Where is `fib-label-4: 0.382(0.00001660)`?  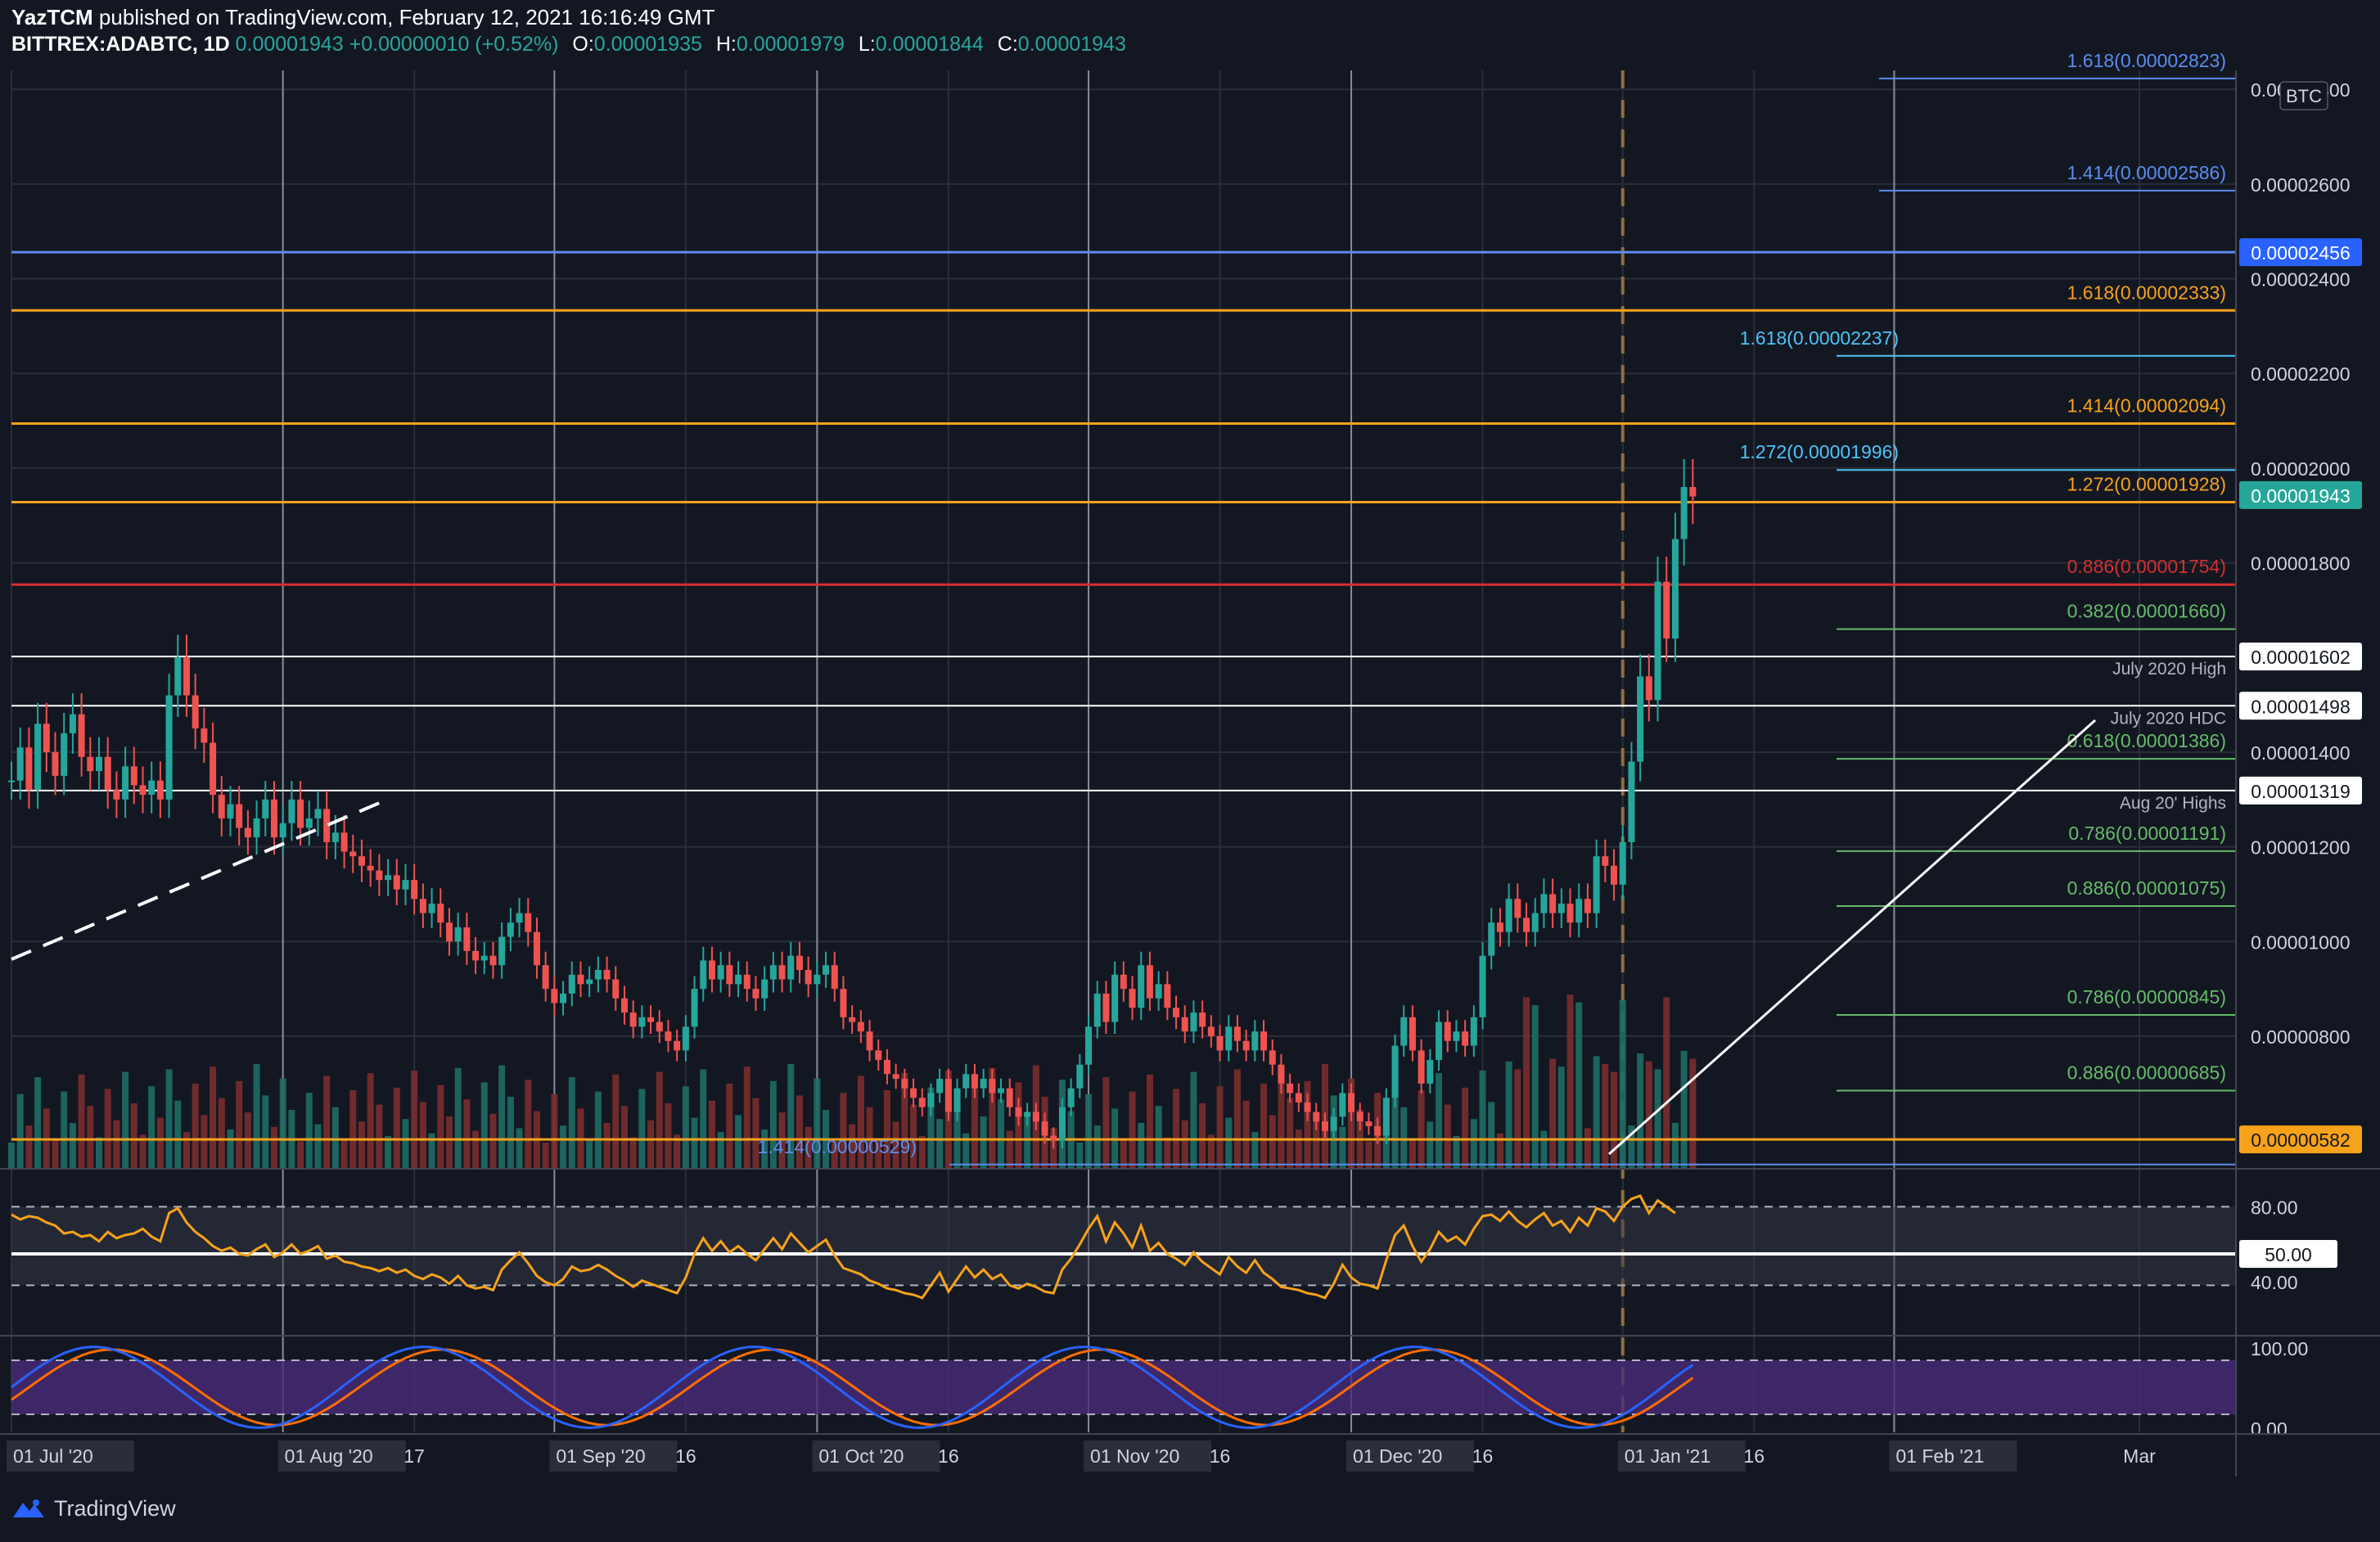
fib-label-4: 0.382(0.00001660) is located at coordinates (2147, 612).